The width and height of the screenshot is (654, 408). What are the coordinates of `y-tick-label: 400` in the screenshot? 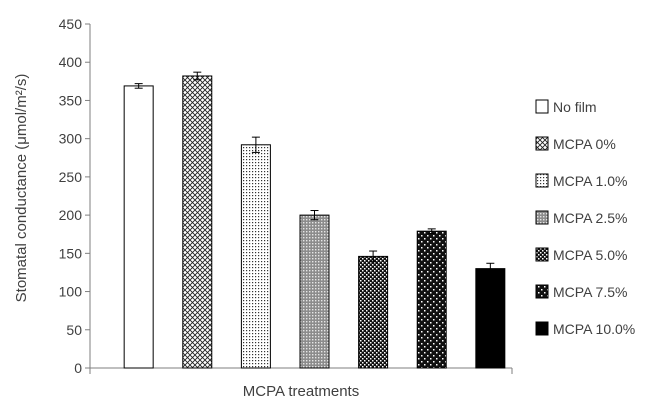 It's located at (71, 62).